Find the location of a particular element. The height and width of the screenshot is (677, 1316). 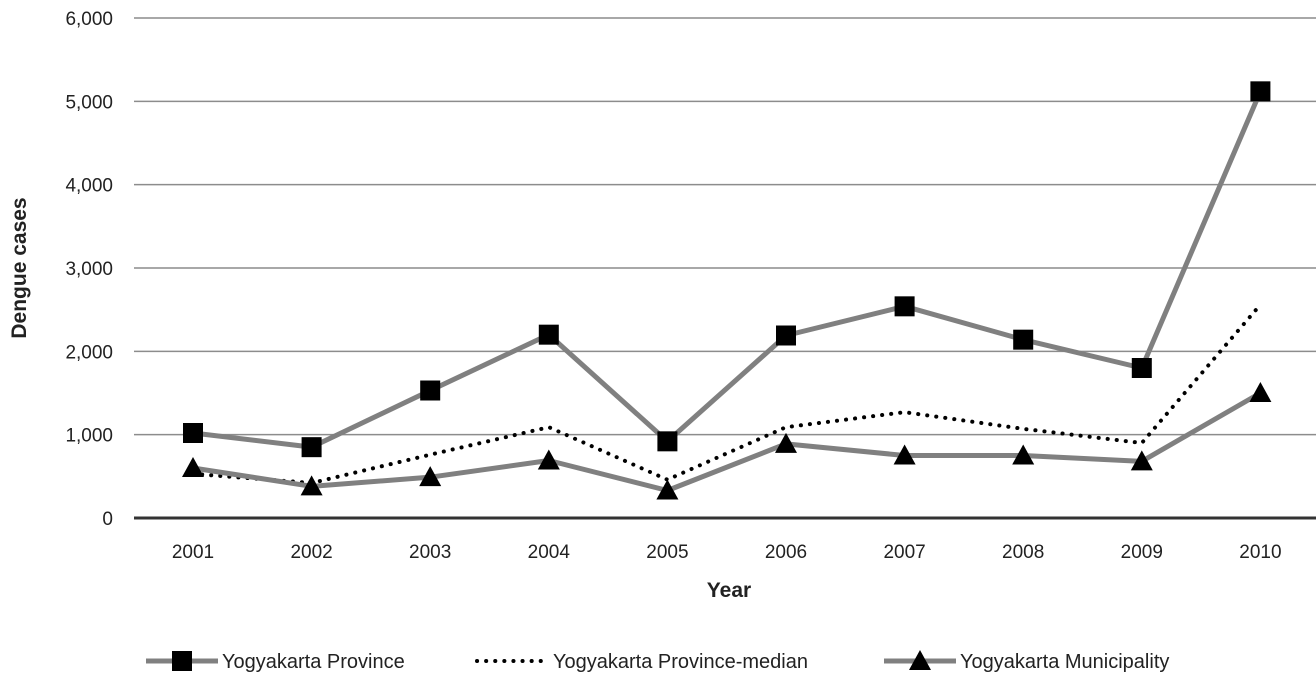

x-tick-label: 2002 is located at coordinates (311, 552).